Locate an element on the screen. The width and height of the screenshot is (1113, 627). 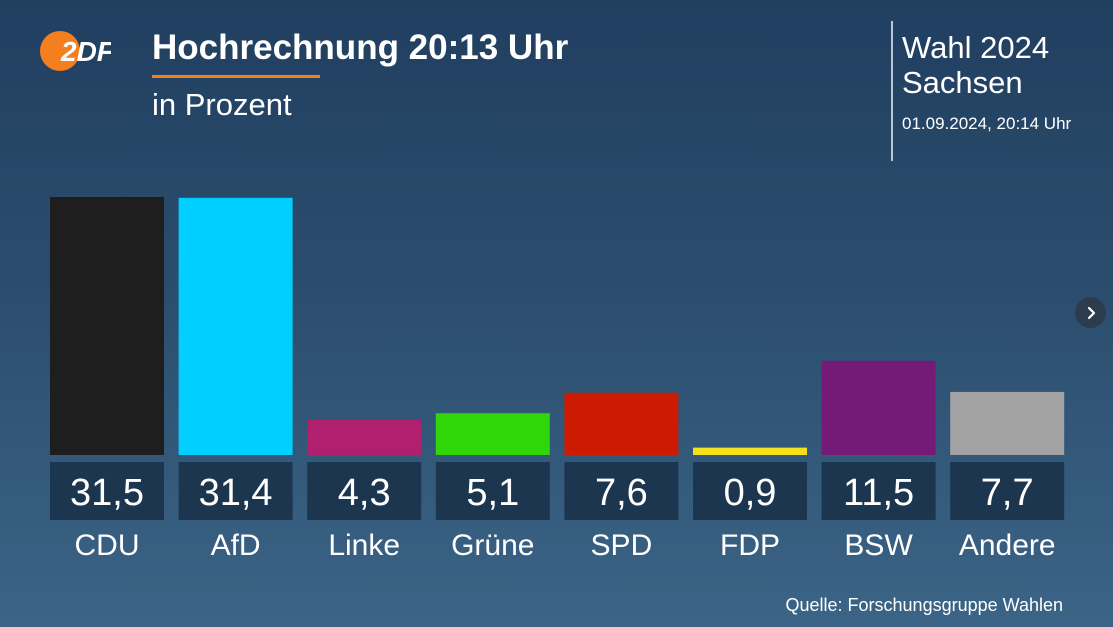
value-box-cdu is located at coordinates (107, 491).